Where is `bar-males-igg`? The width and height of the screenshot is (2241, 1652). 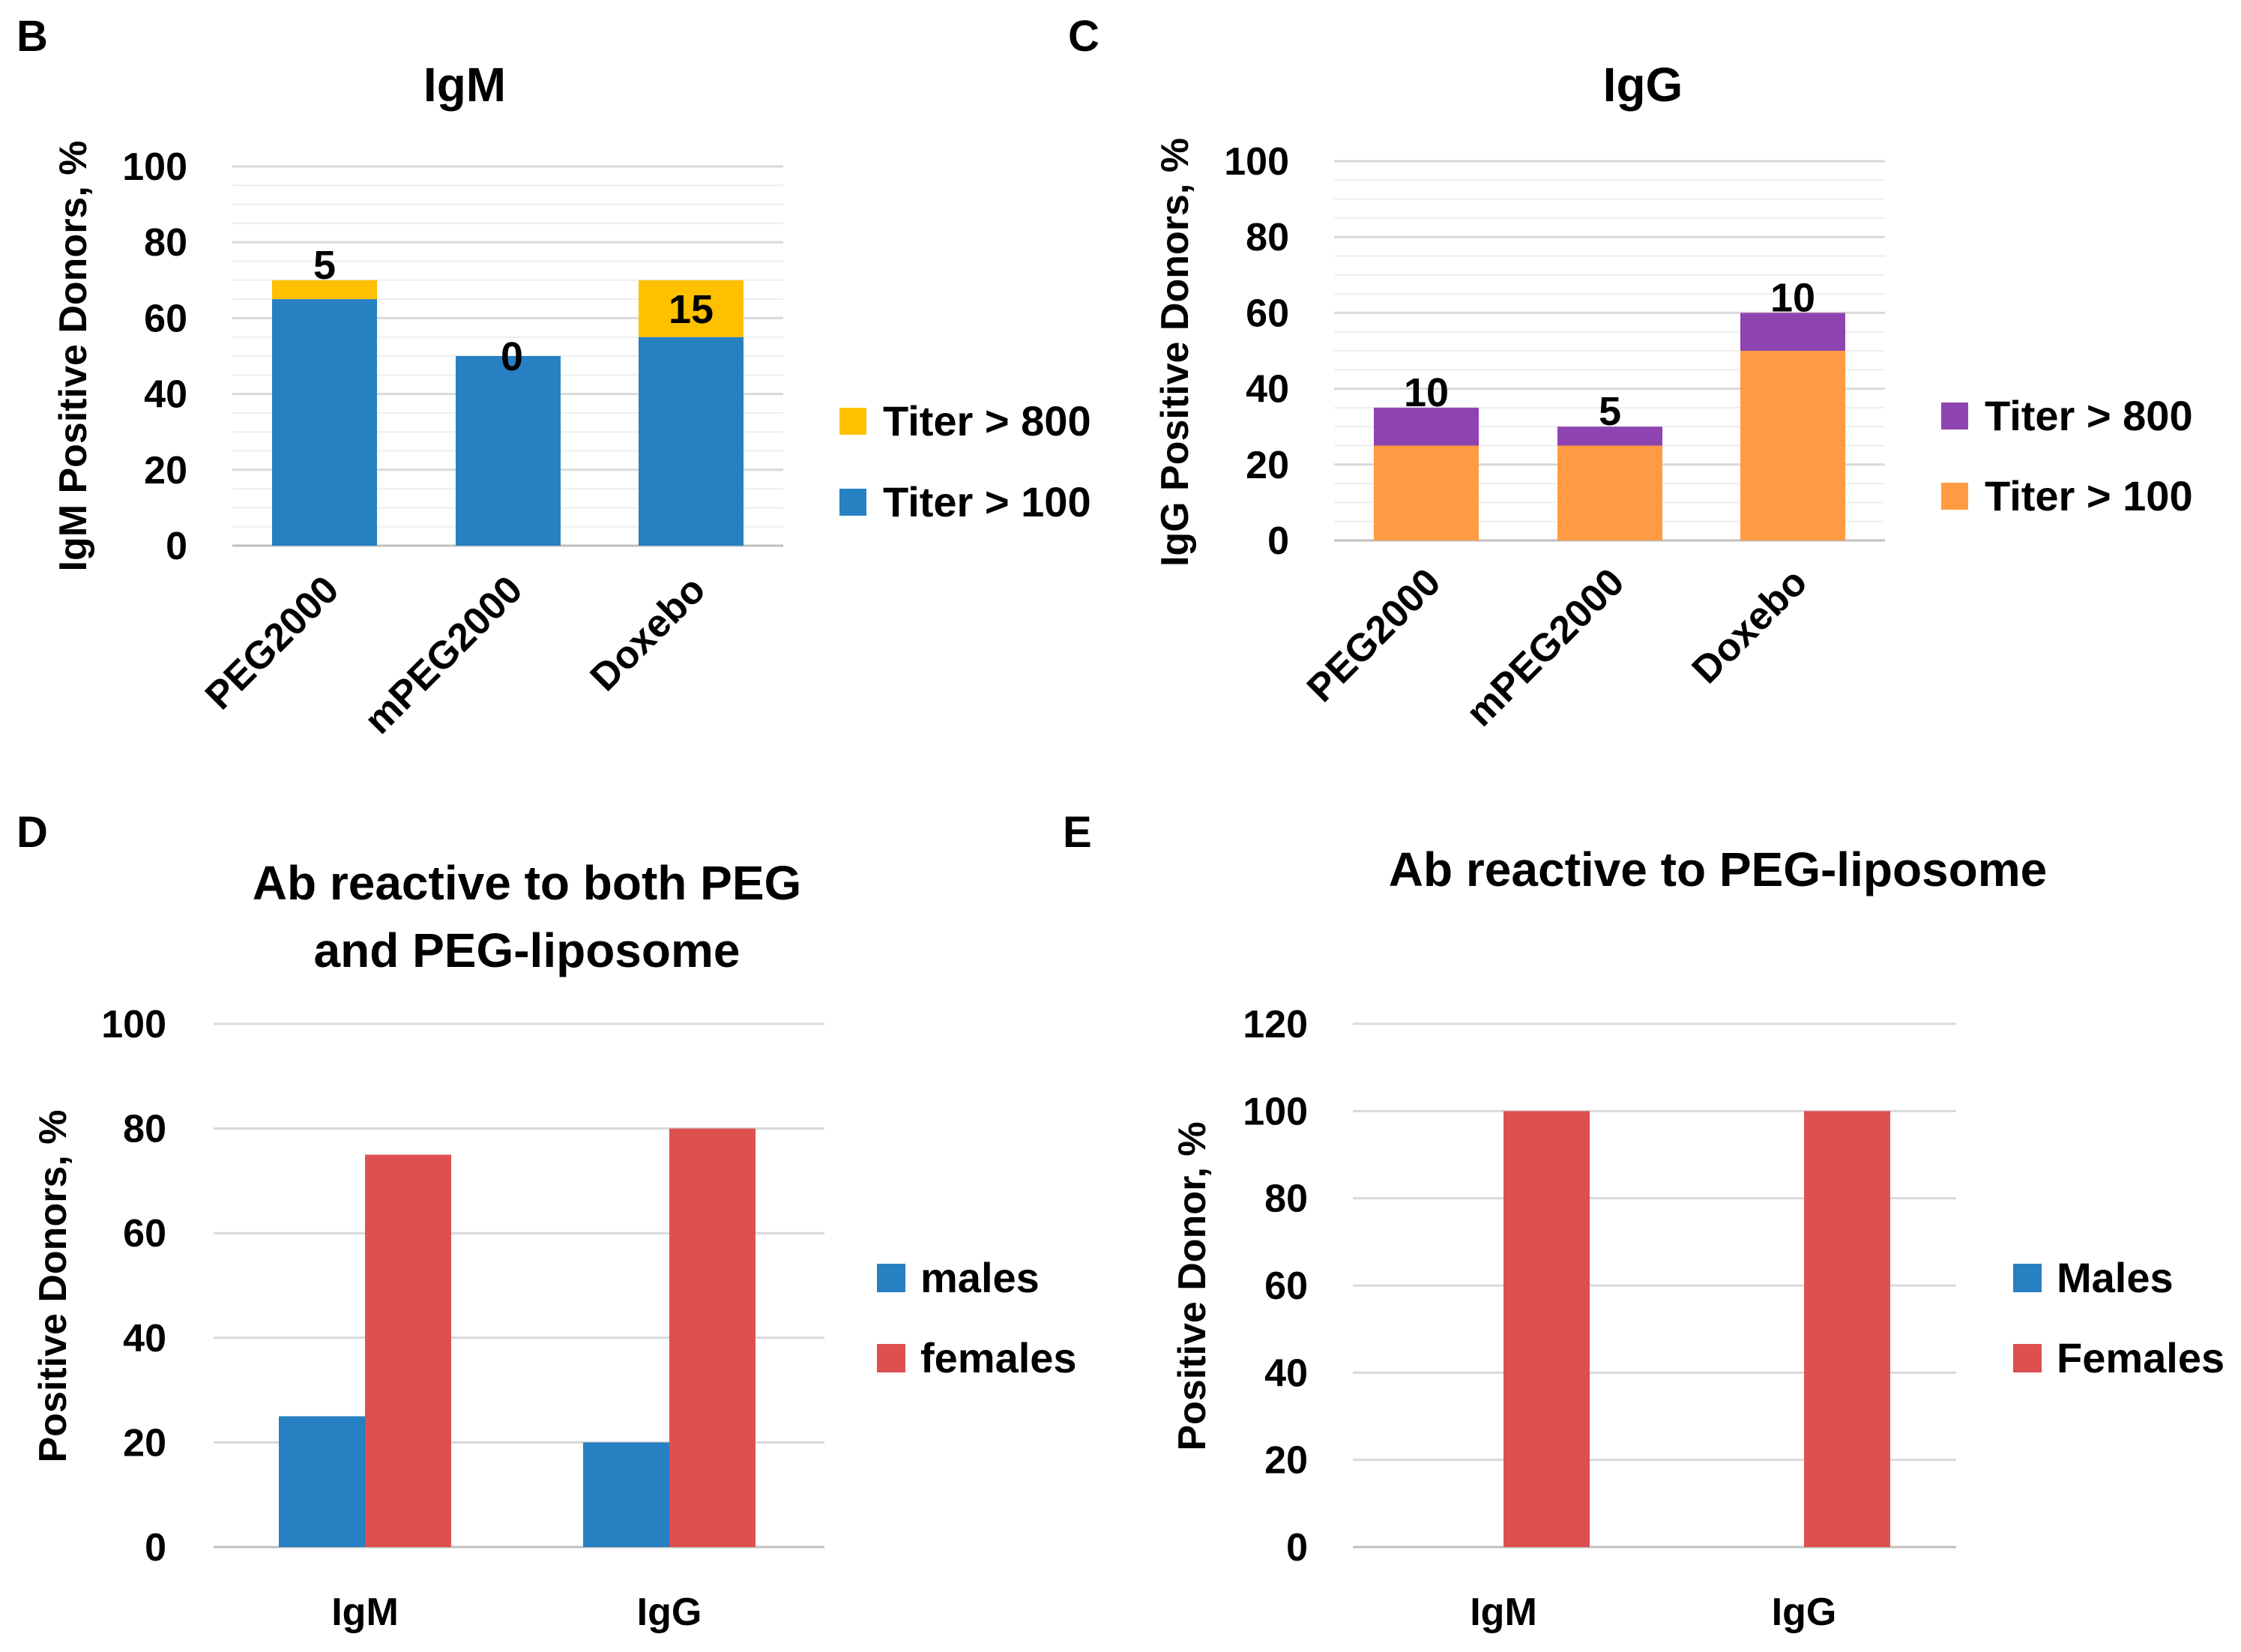
bar-males-igg is located at coordinates (626, 1494).